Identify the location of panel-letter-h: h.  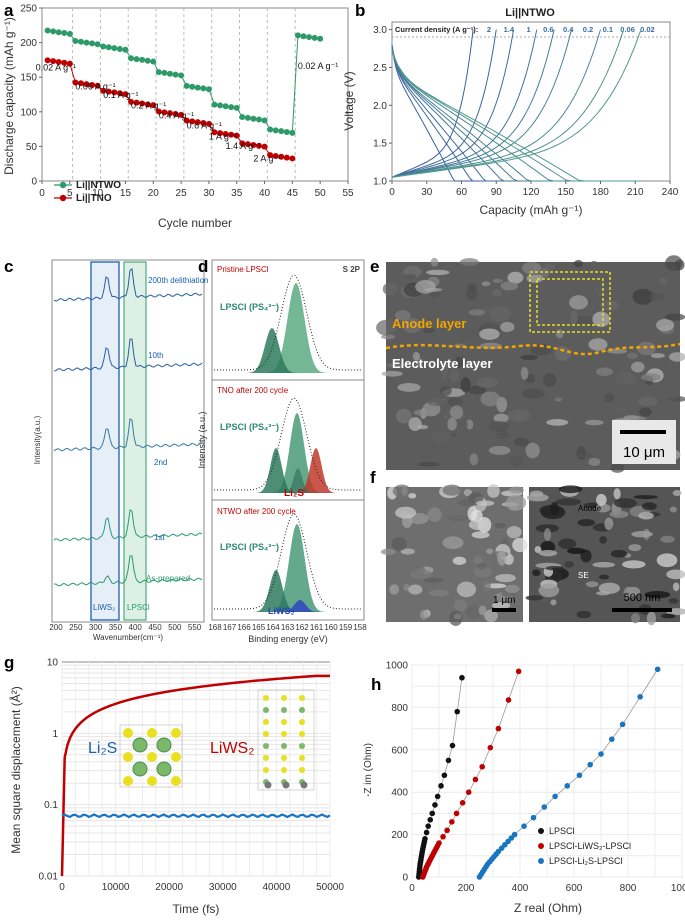
(376, 684).